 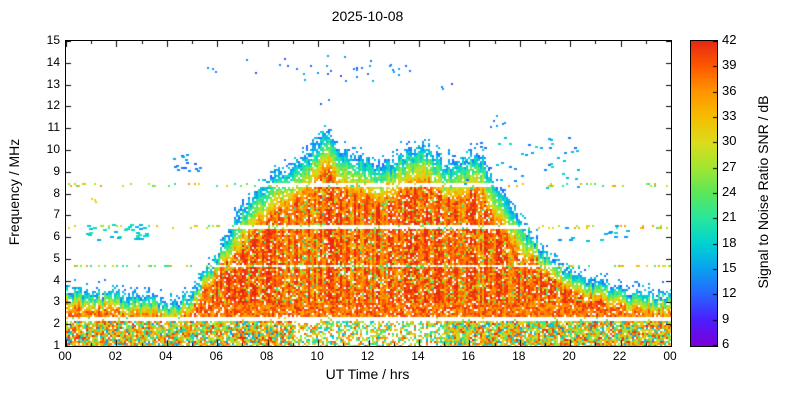 I want to click on x-tick-label: 16, so click(x=468, y=356).